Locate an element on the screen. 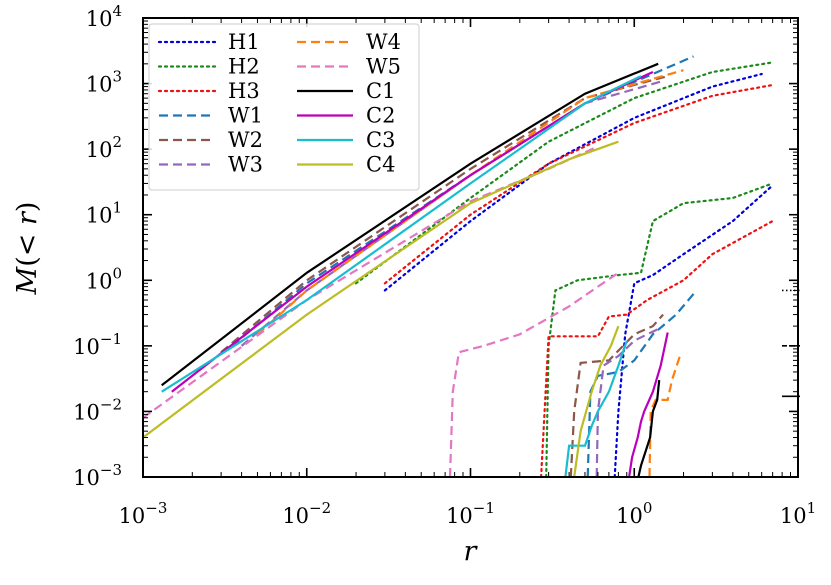 This screenshot has height=585, width=831. y-tick-exponent: 0 is located at coordinates (117, 273).